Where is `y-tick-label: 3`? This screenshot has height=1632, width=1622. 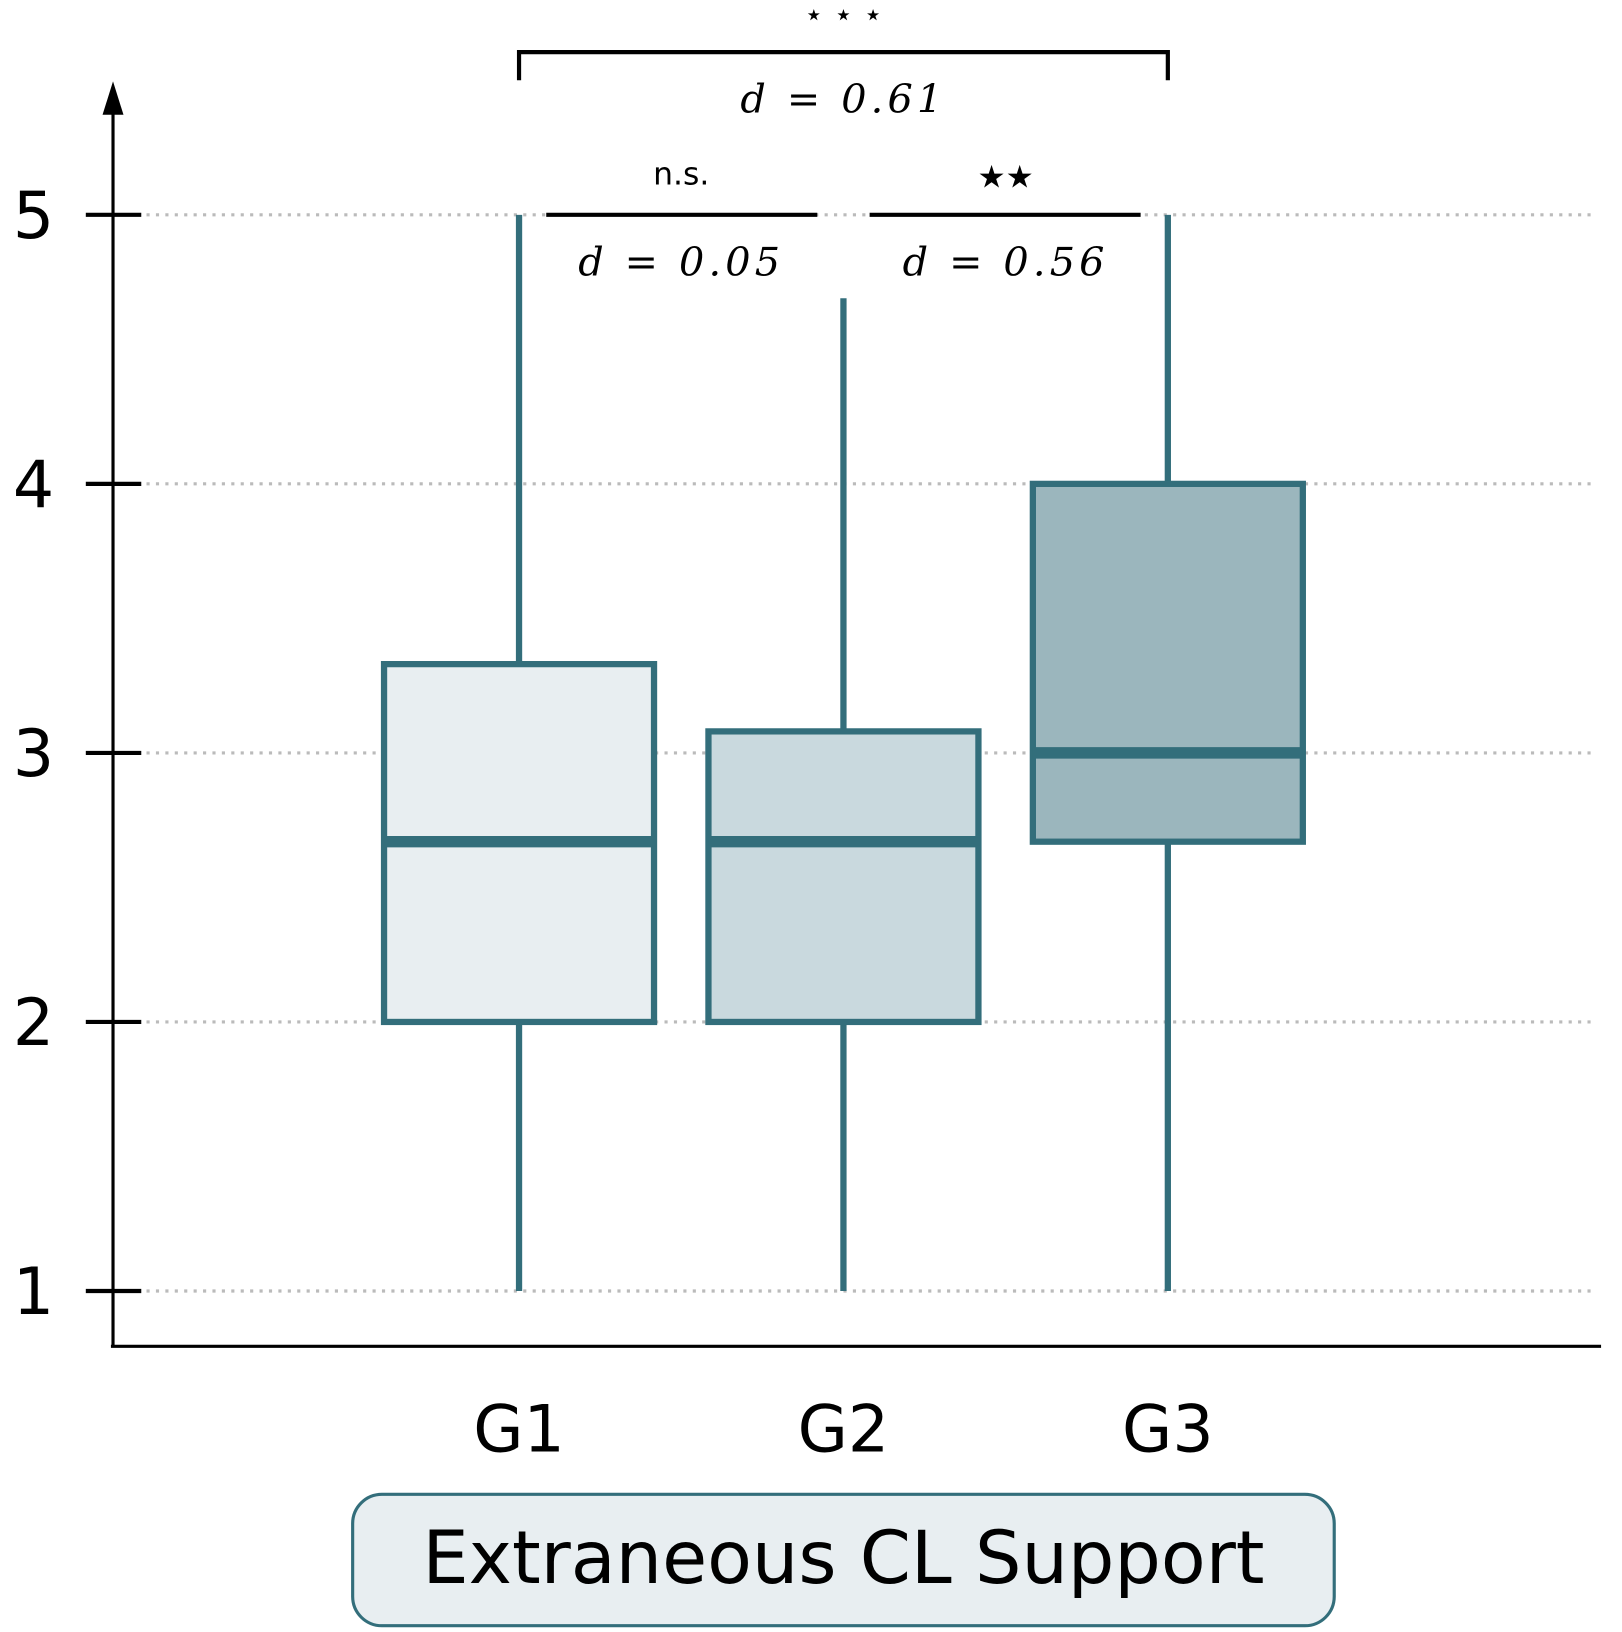 y-tick-label: 3 is located at coordinates (33, 754).